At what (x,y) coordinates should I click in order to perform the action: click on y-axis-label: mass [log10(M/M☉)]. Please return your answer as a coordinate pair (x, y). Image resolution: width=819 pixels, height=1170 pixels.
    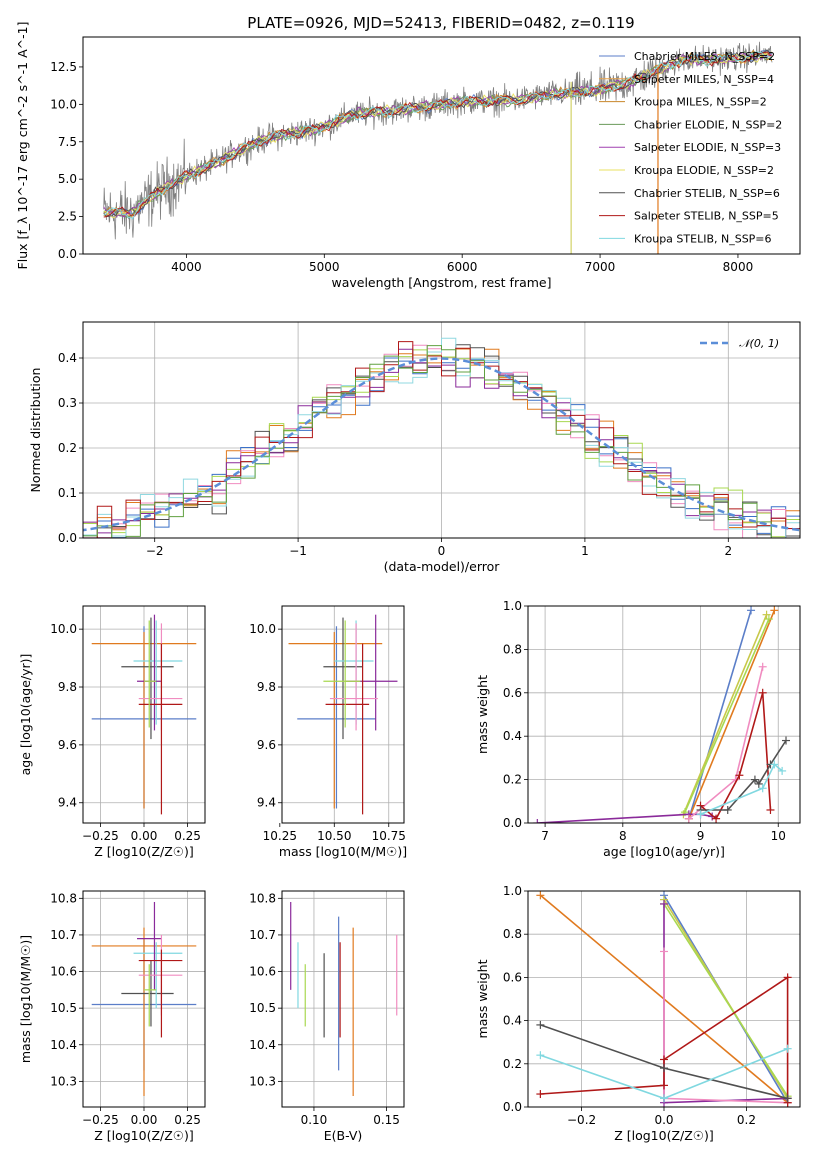
    Looking at the image, I should click on (25, 999).